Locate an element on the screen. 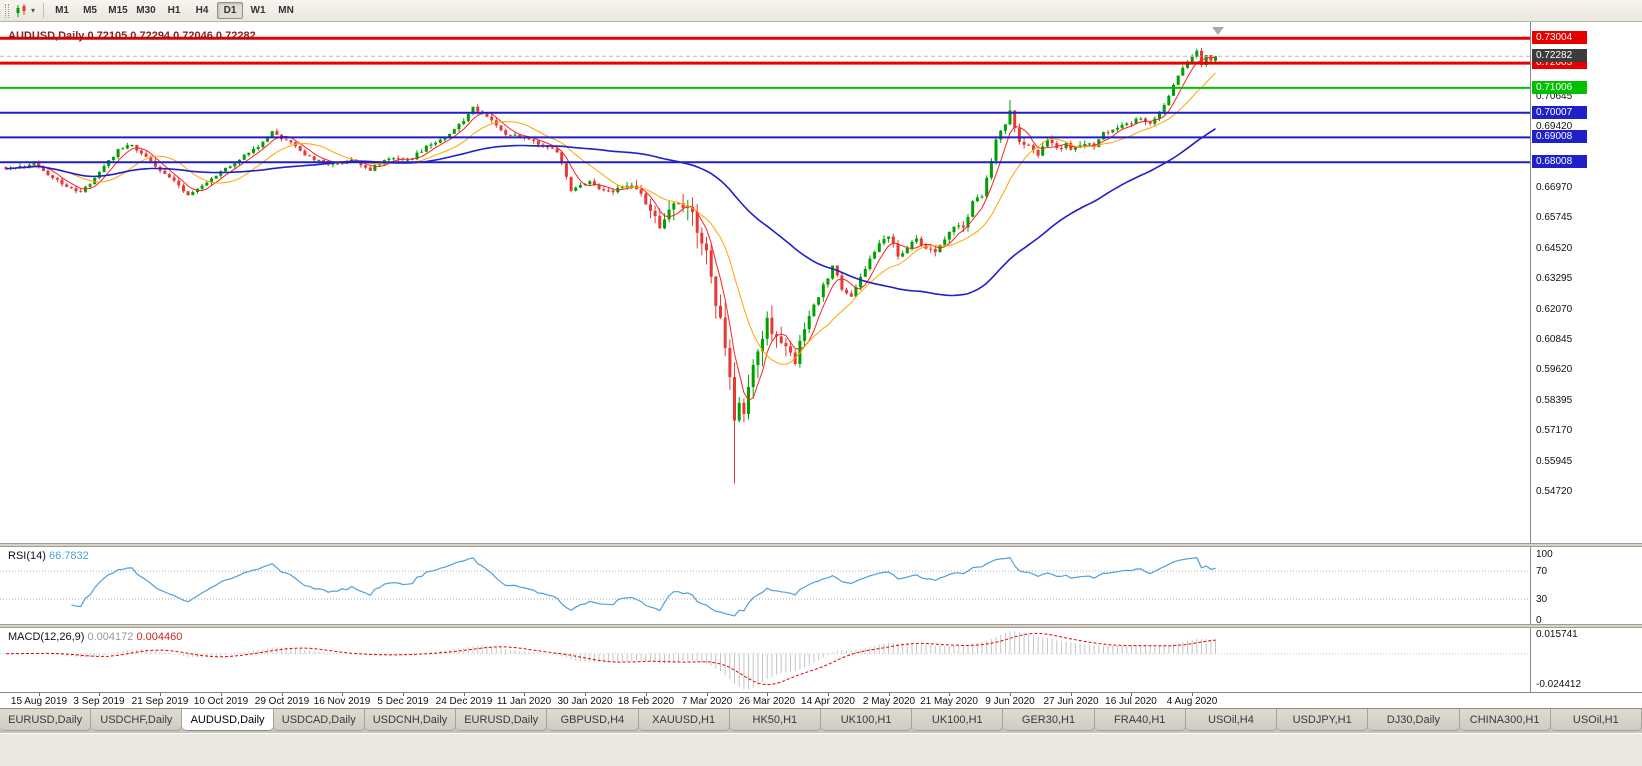 This screenshot has width=1642, height=766. price-tag-0.68008: 0.68008 is located at coordinates (1559, 161).